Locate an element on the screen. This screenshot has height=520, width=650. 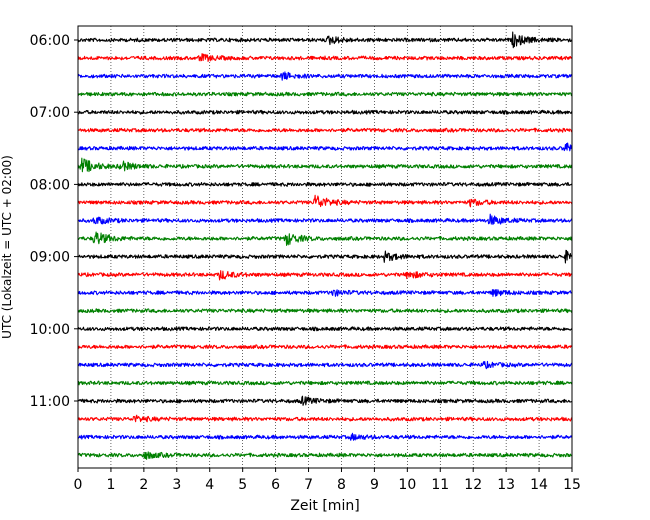
x-axis-ticks: 0 1 2 3 4 5 6 7 8 9 10 11 12 13 14 15 is located at coordinates (327, 480).